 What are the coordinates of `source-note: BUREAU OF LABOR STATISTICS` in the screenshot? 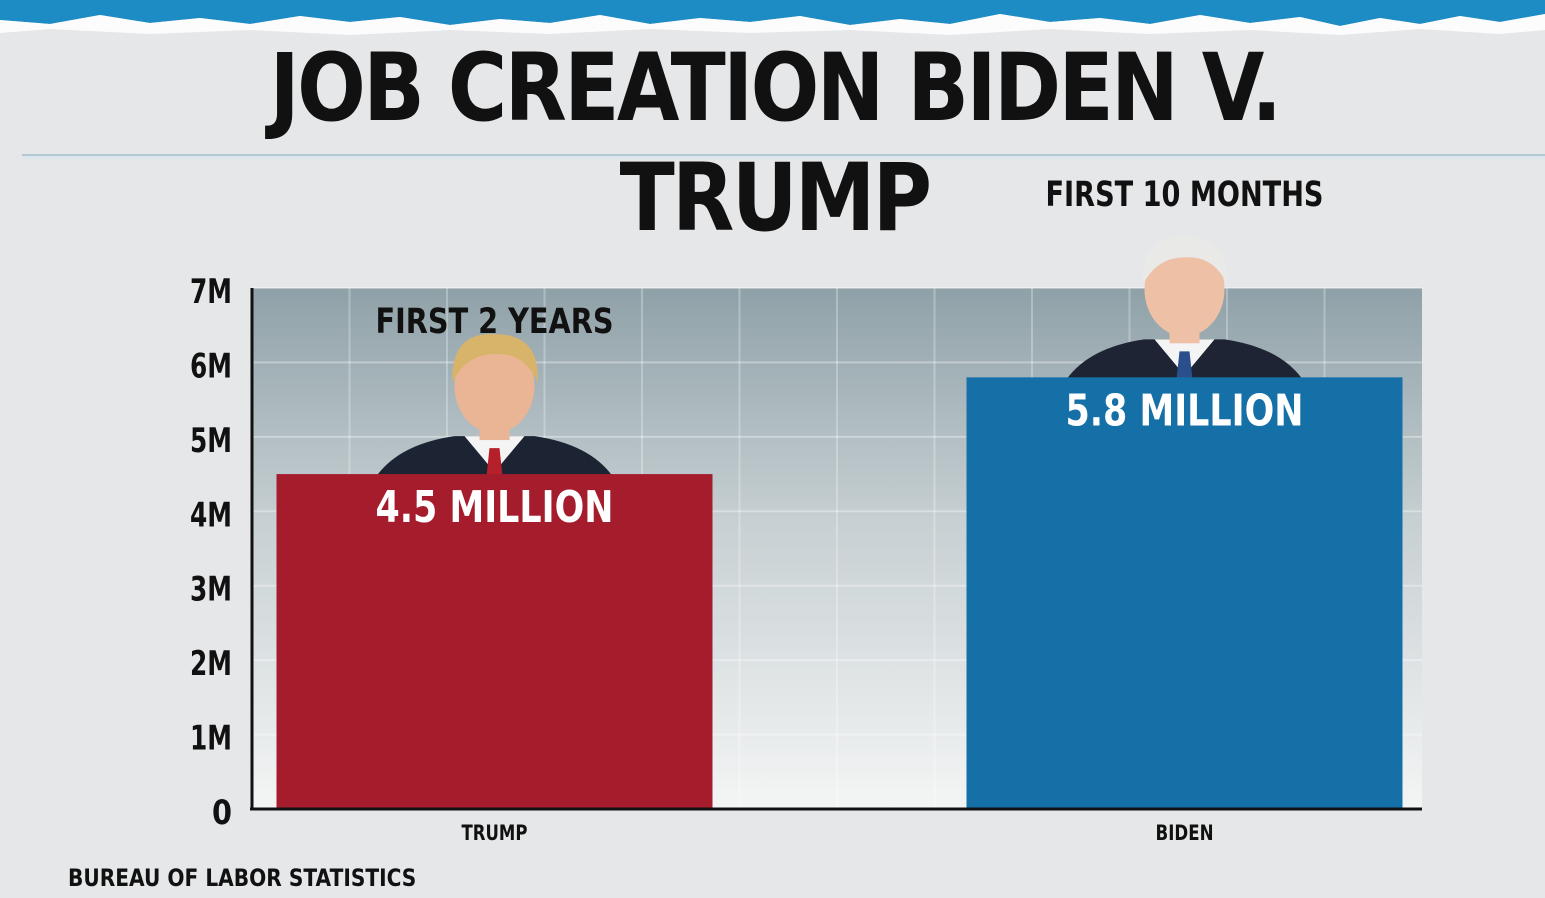 It's located at (242, 878).